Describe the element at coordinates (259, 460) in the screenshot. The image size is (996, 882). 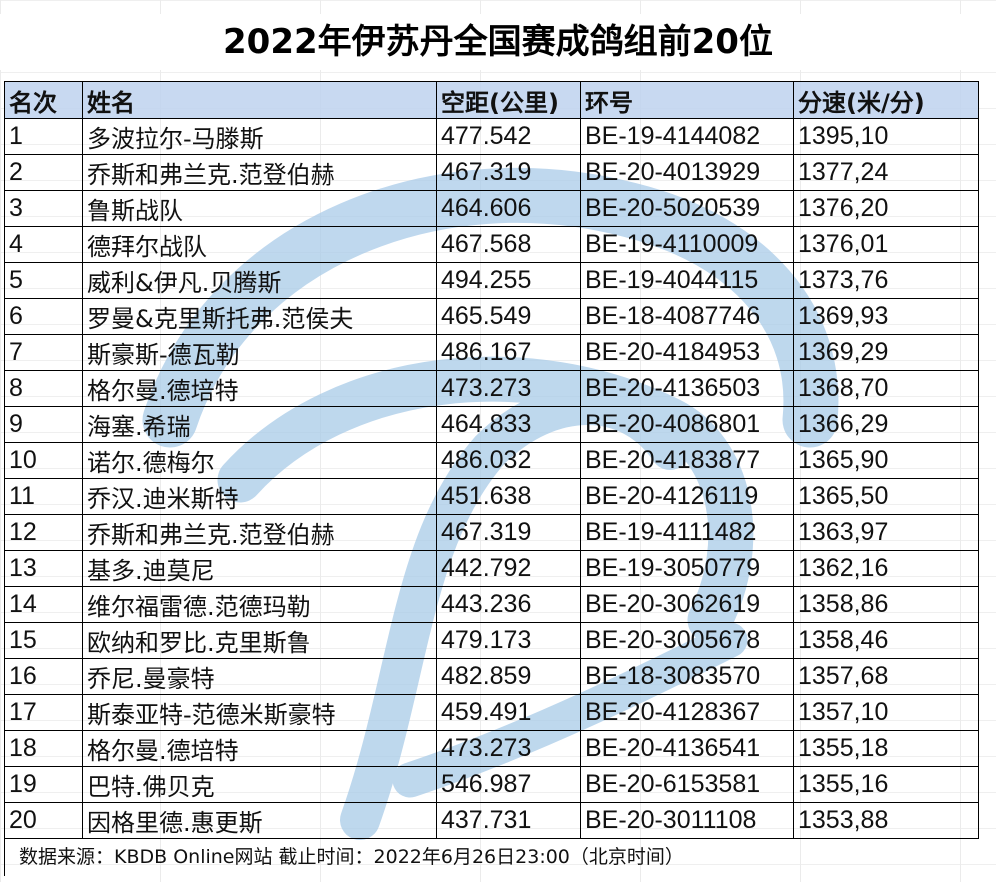
I see `cell-name: 诺尔.德梅尔` at that location.